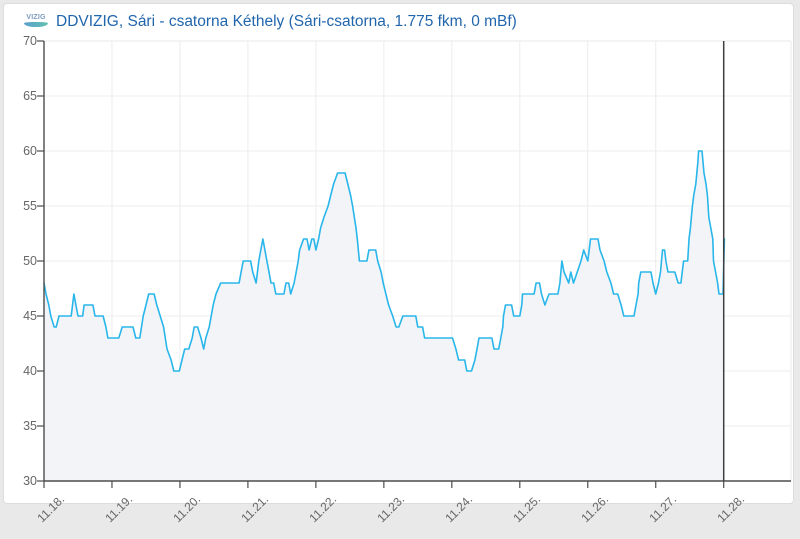 The width and height of the screenshot is (800, 539). I want to click on y-tick-label: 70, so click(30, 40).